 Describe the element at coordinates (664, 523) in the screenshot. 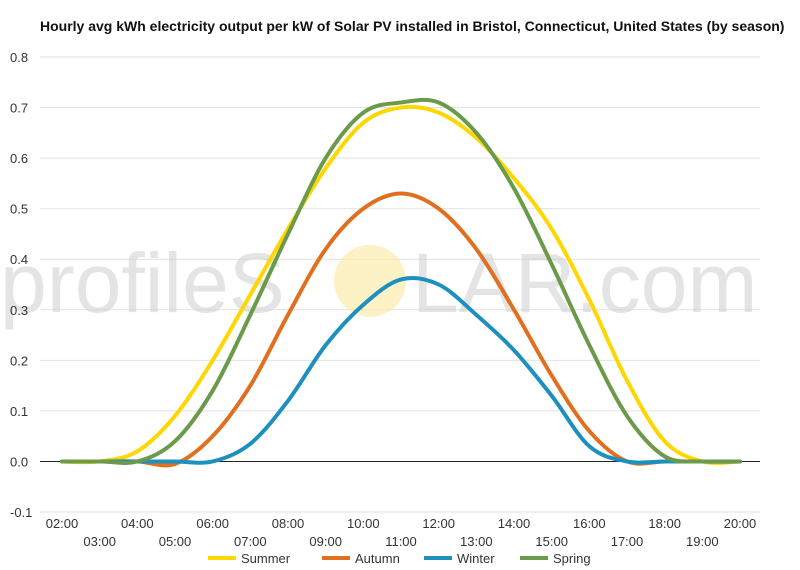

I see `x-tick-label-top-8: 18:00` at that location.